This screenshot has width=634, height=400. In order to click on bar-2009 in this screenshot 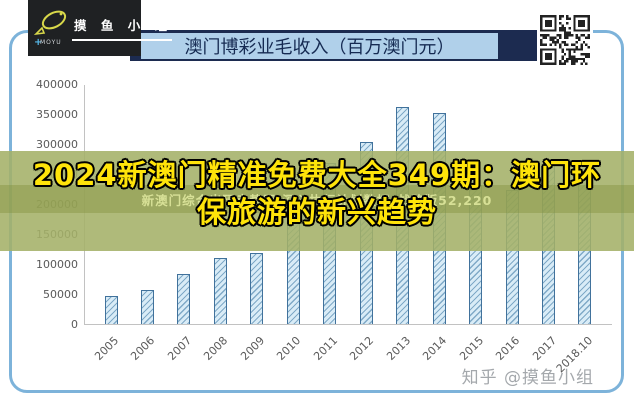, I will do `click(257, 288)`.